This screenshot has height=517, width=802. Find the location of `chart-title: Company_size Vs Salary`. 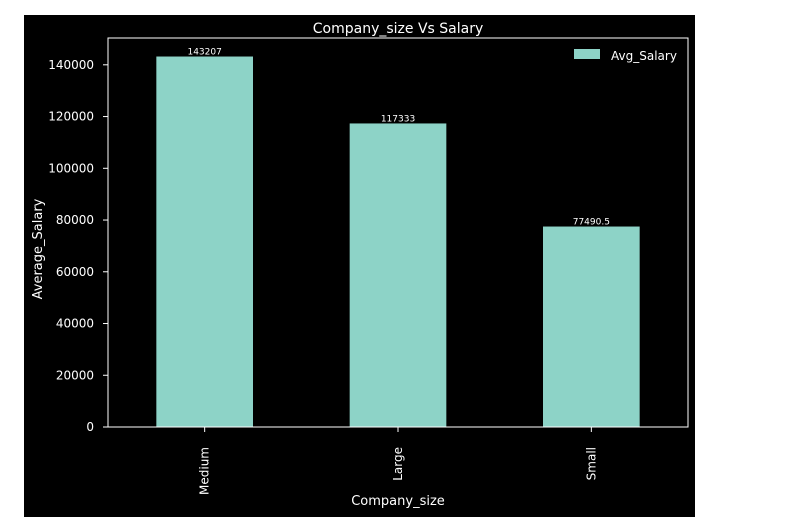

chart-title: Company_size Vs Salary is located at coordinates (398, 29).